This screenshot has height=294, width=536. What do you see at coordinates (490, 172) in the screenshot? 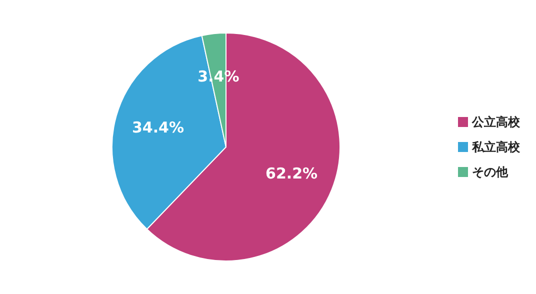
I see `legend-label: その他` at bounding box center [490, 172].